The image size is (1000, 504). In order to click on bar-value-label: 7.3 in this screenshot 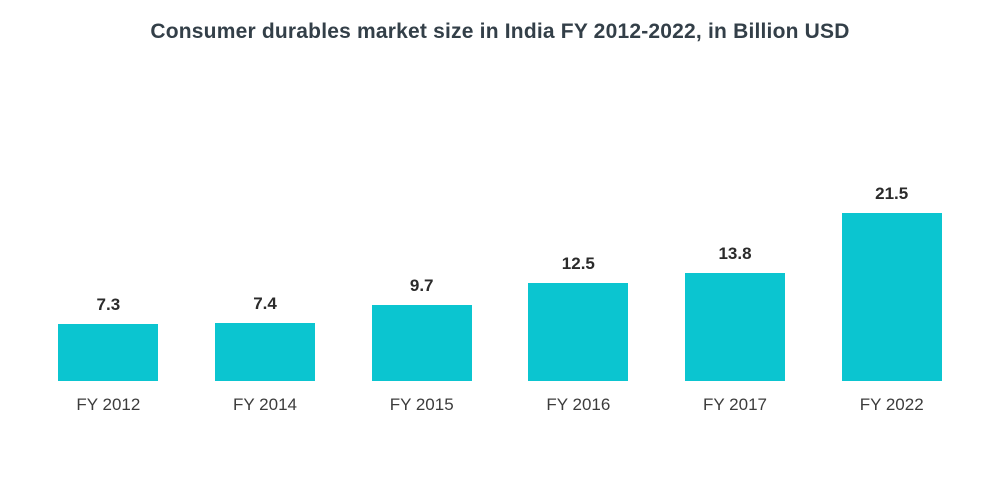, I will do `click(108, 304)`.